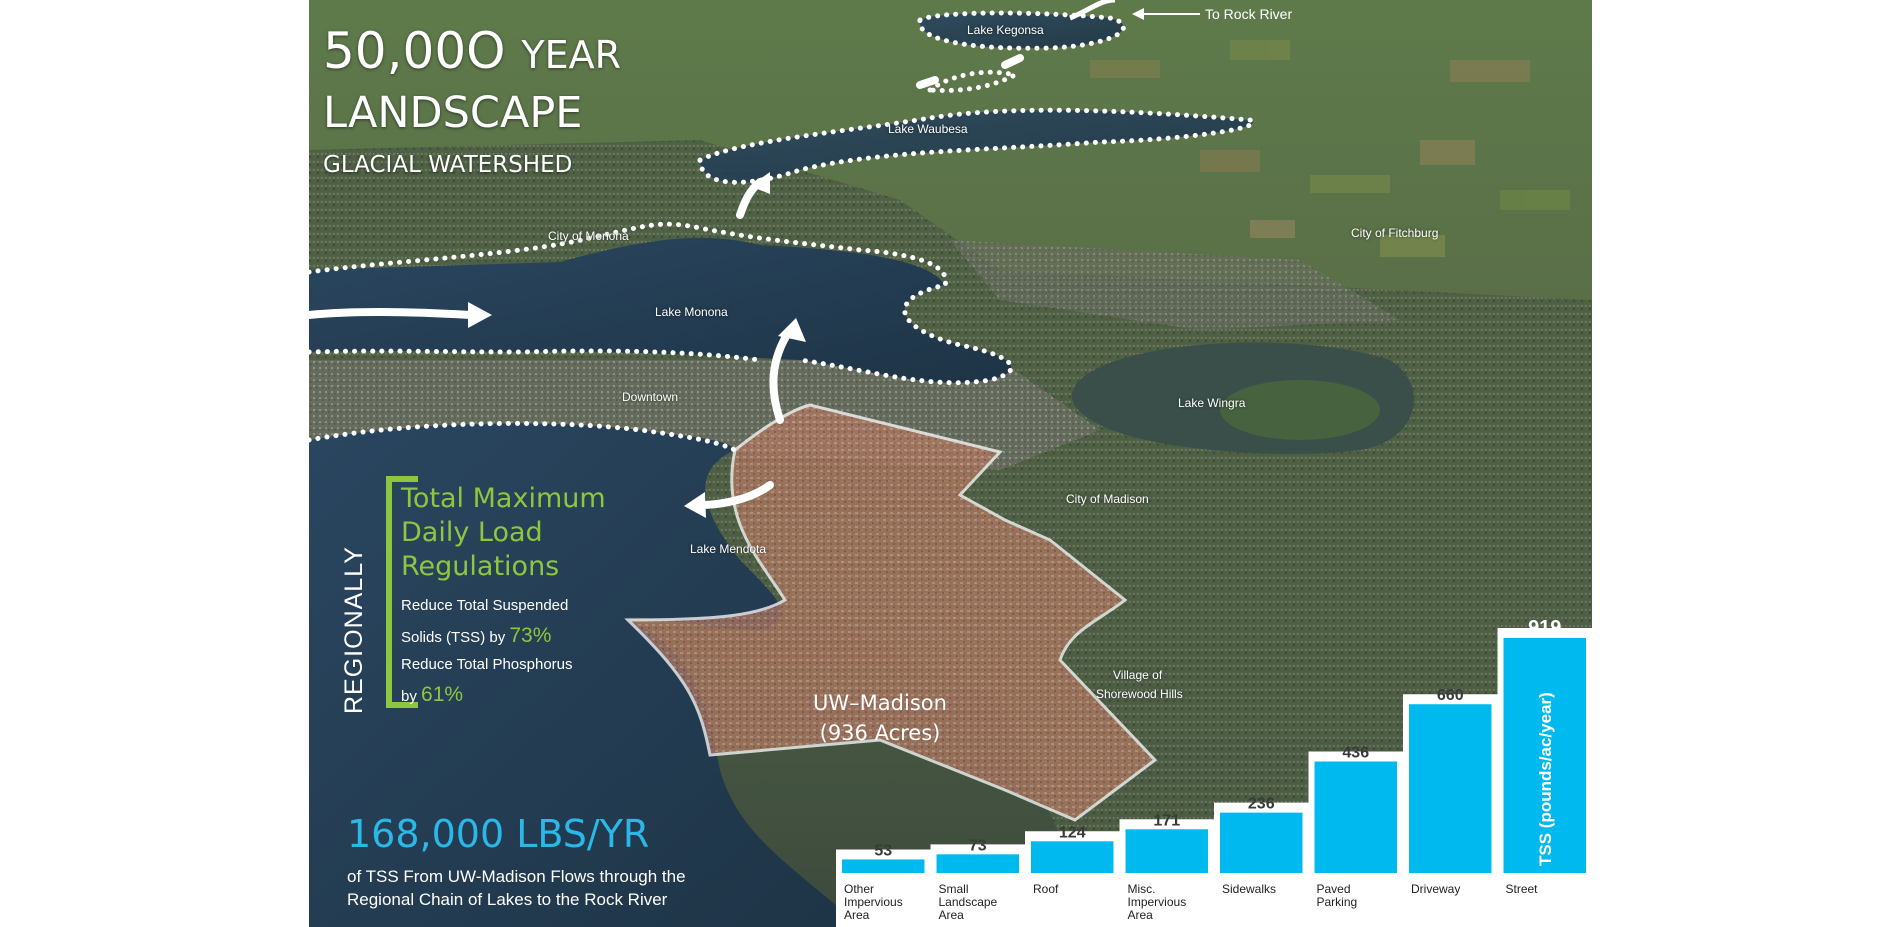 The image size is (1900, 927). What do you see at coordinates (928, 129) in the screenshot?
I see `label-lake-waubesa: Lake Waubesa` at bounding box center [928, 129].